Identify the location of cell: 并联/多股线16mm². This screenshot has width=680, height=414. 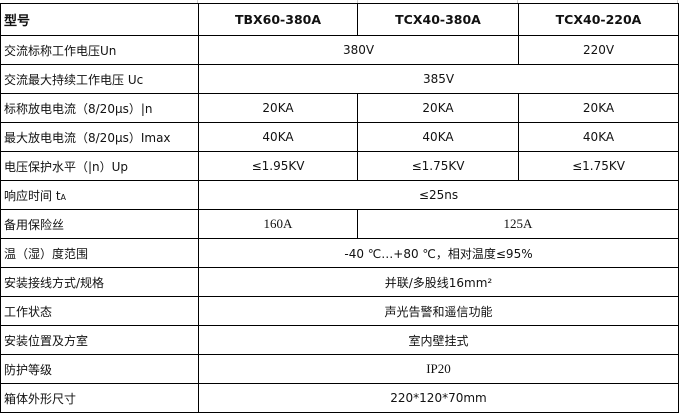
(438, 282).